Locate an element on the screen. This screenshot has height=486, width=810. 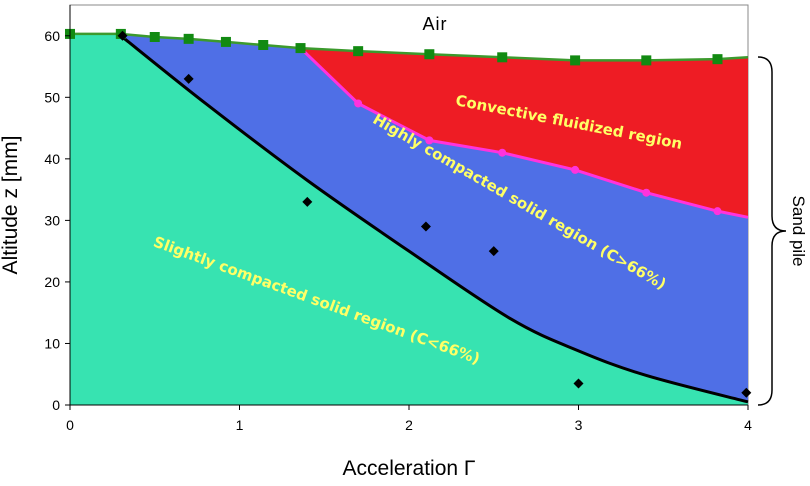
y-tick-label: 0 is located at coordinates (56, 405).